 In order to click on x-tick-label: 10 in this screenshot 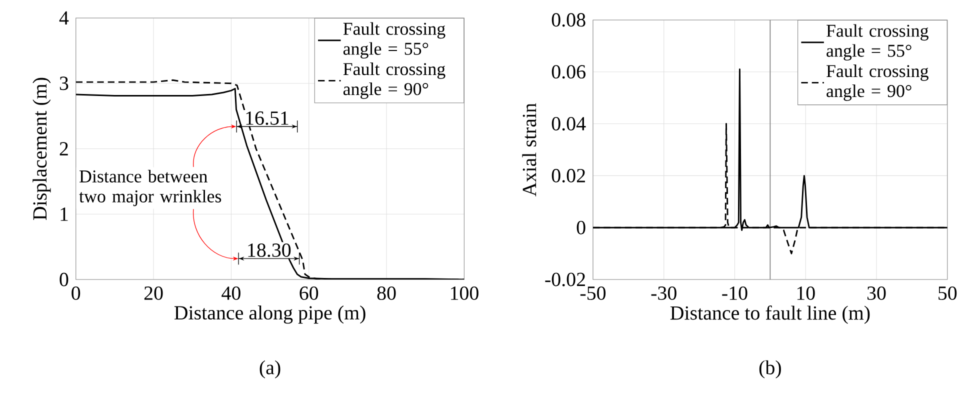, I will do `click(806, 293)`.